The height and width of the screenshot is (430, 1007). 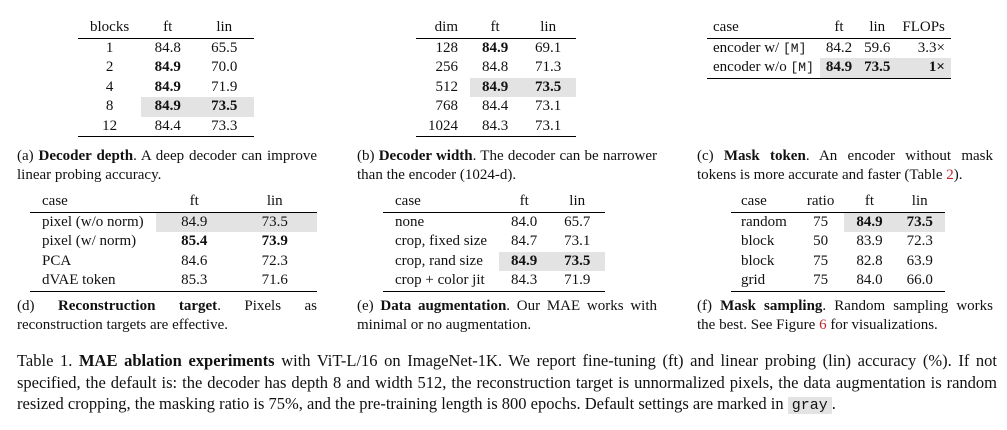 I want to click on cell: 65.5, so click(x=224, y=47).